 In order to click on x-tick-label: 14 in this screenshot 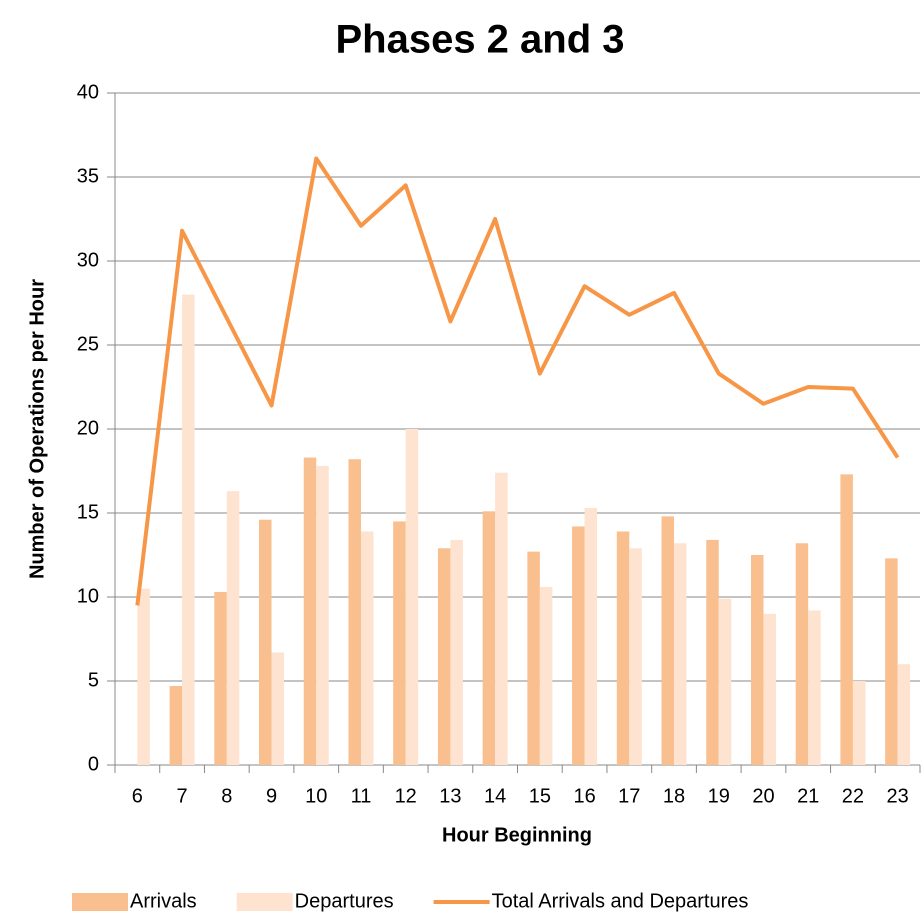, I will do `click(495, 796)`.